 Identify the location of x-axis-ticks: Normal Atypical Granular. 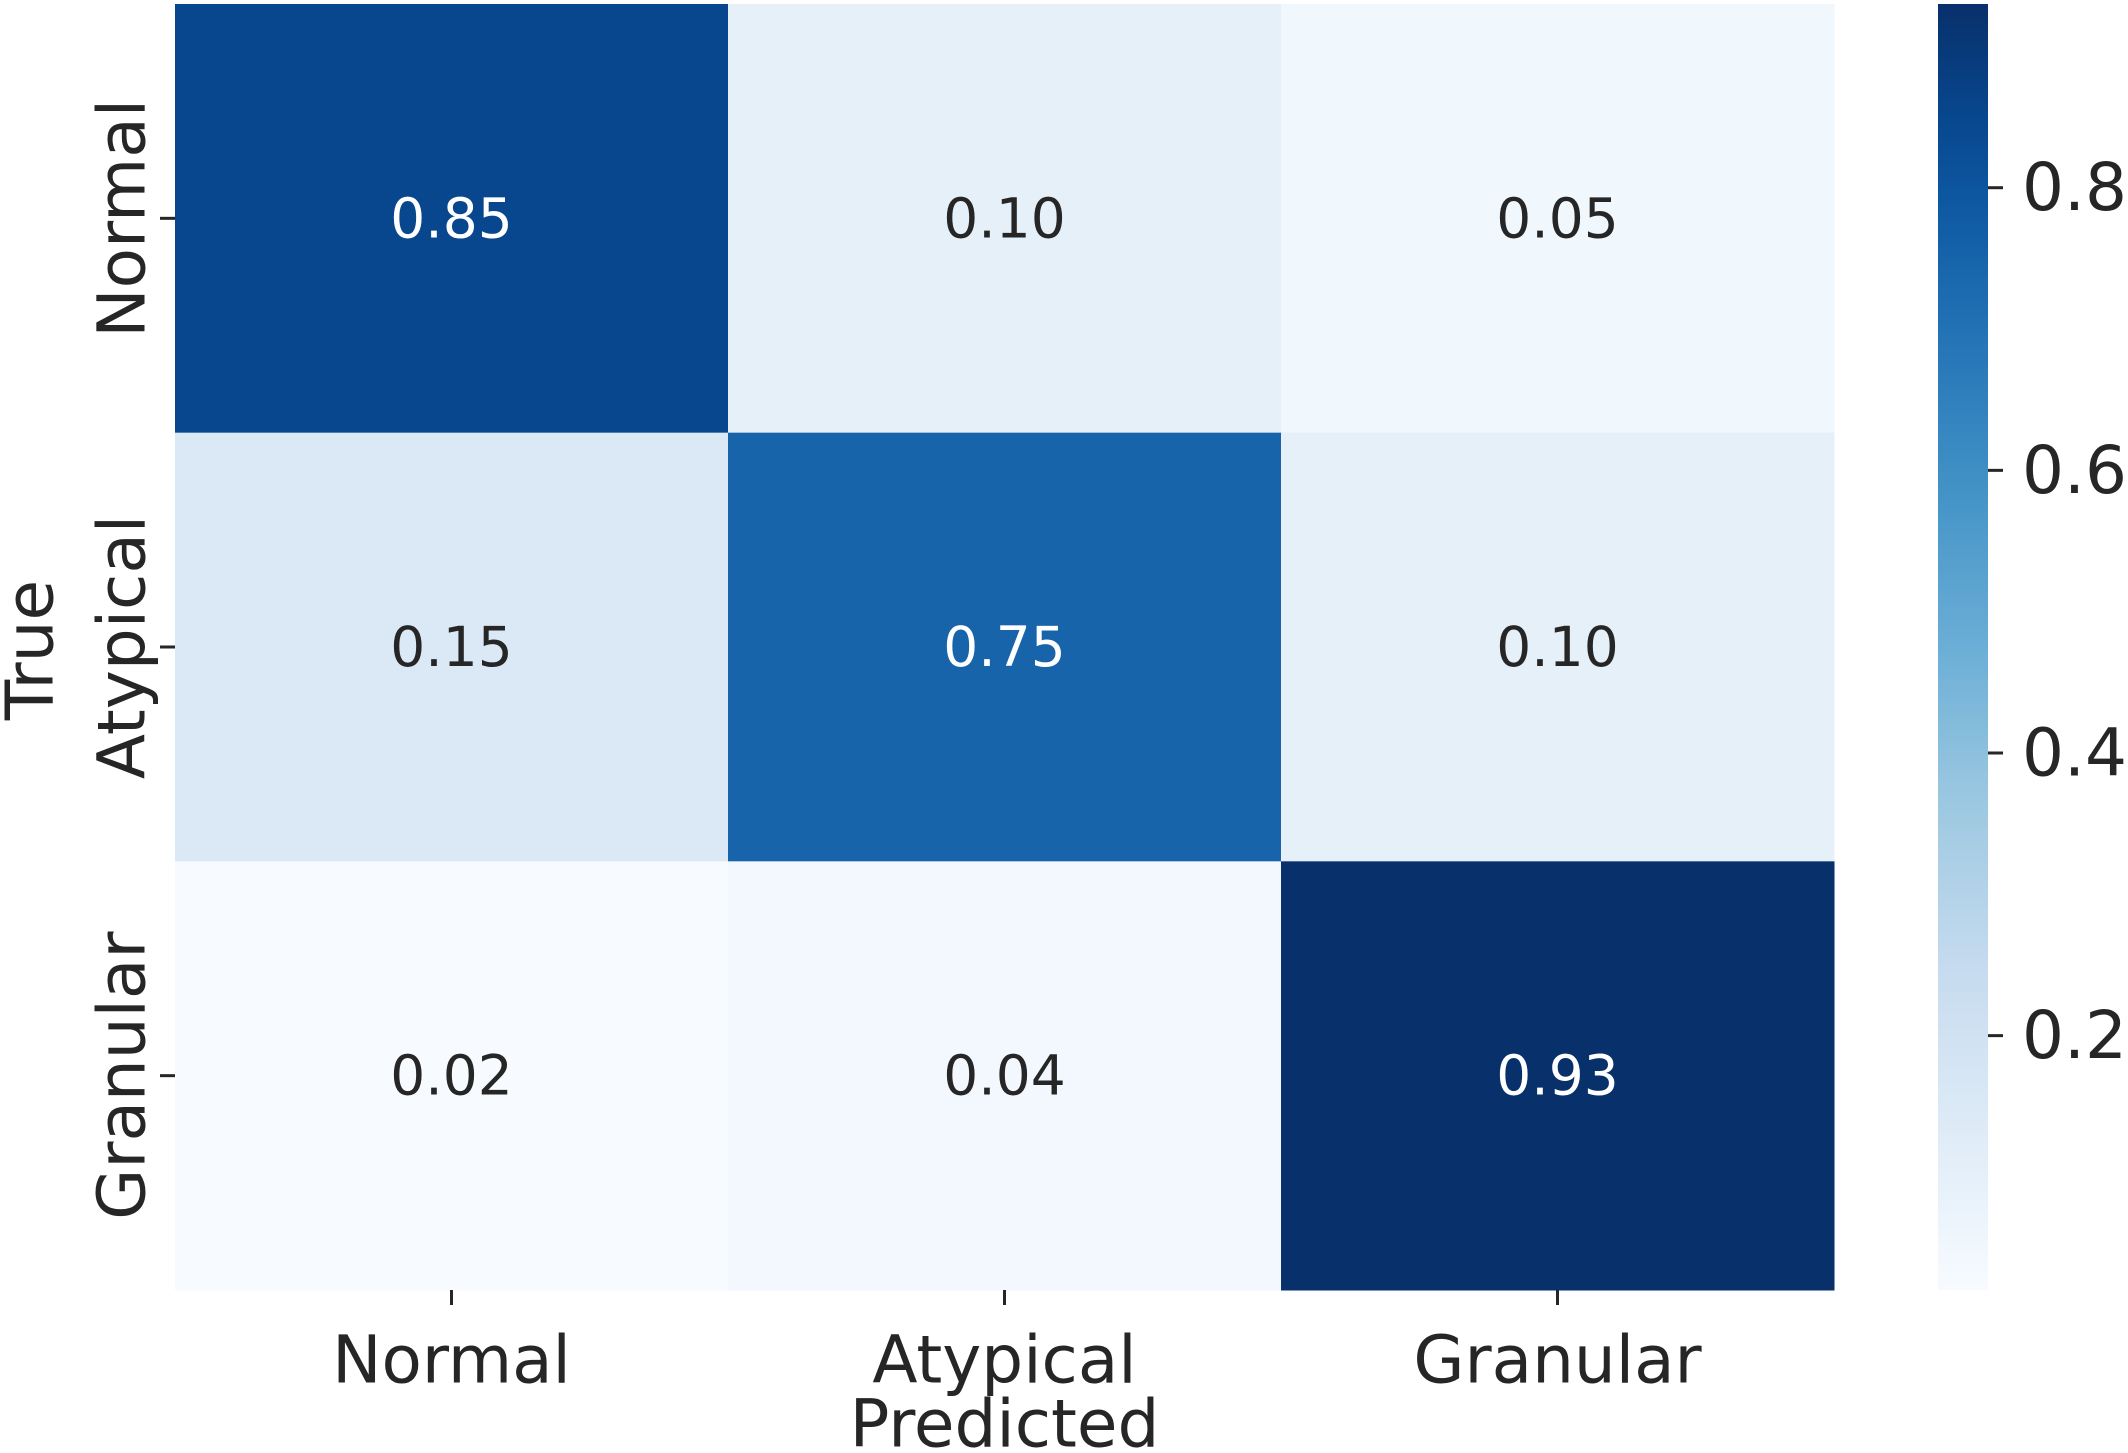
(1017, 1344).